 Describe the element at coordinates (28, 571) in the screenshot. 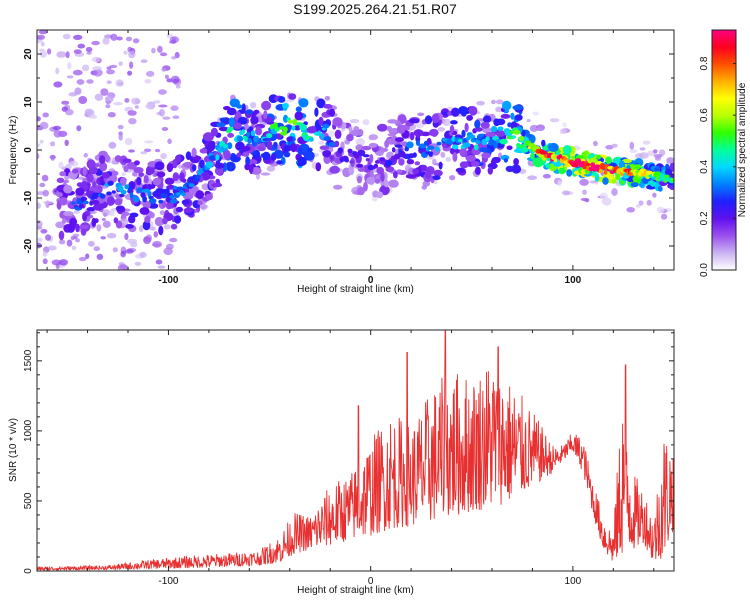

I see `snr-ytick-label: 0` at that location.